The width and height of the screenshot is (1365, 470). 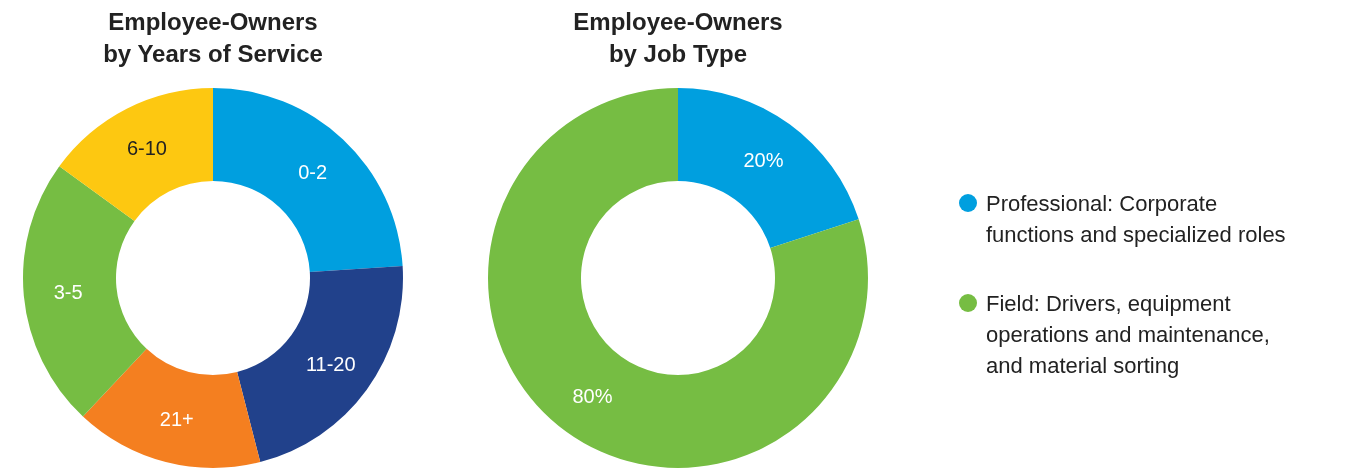 What do you see at coordinates (146, 148) in the screenshot?
I see `slice-label: 6-10` at bounding box center [146, 148].